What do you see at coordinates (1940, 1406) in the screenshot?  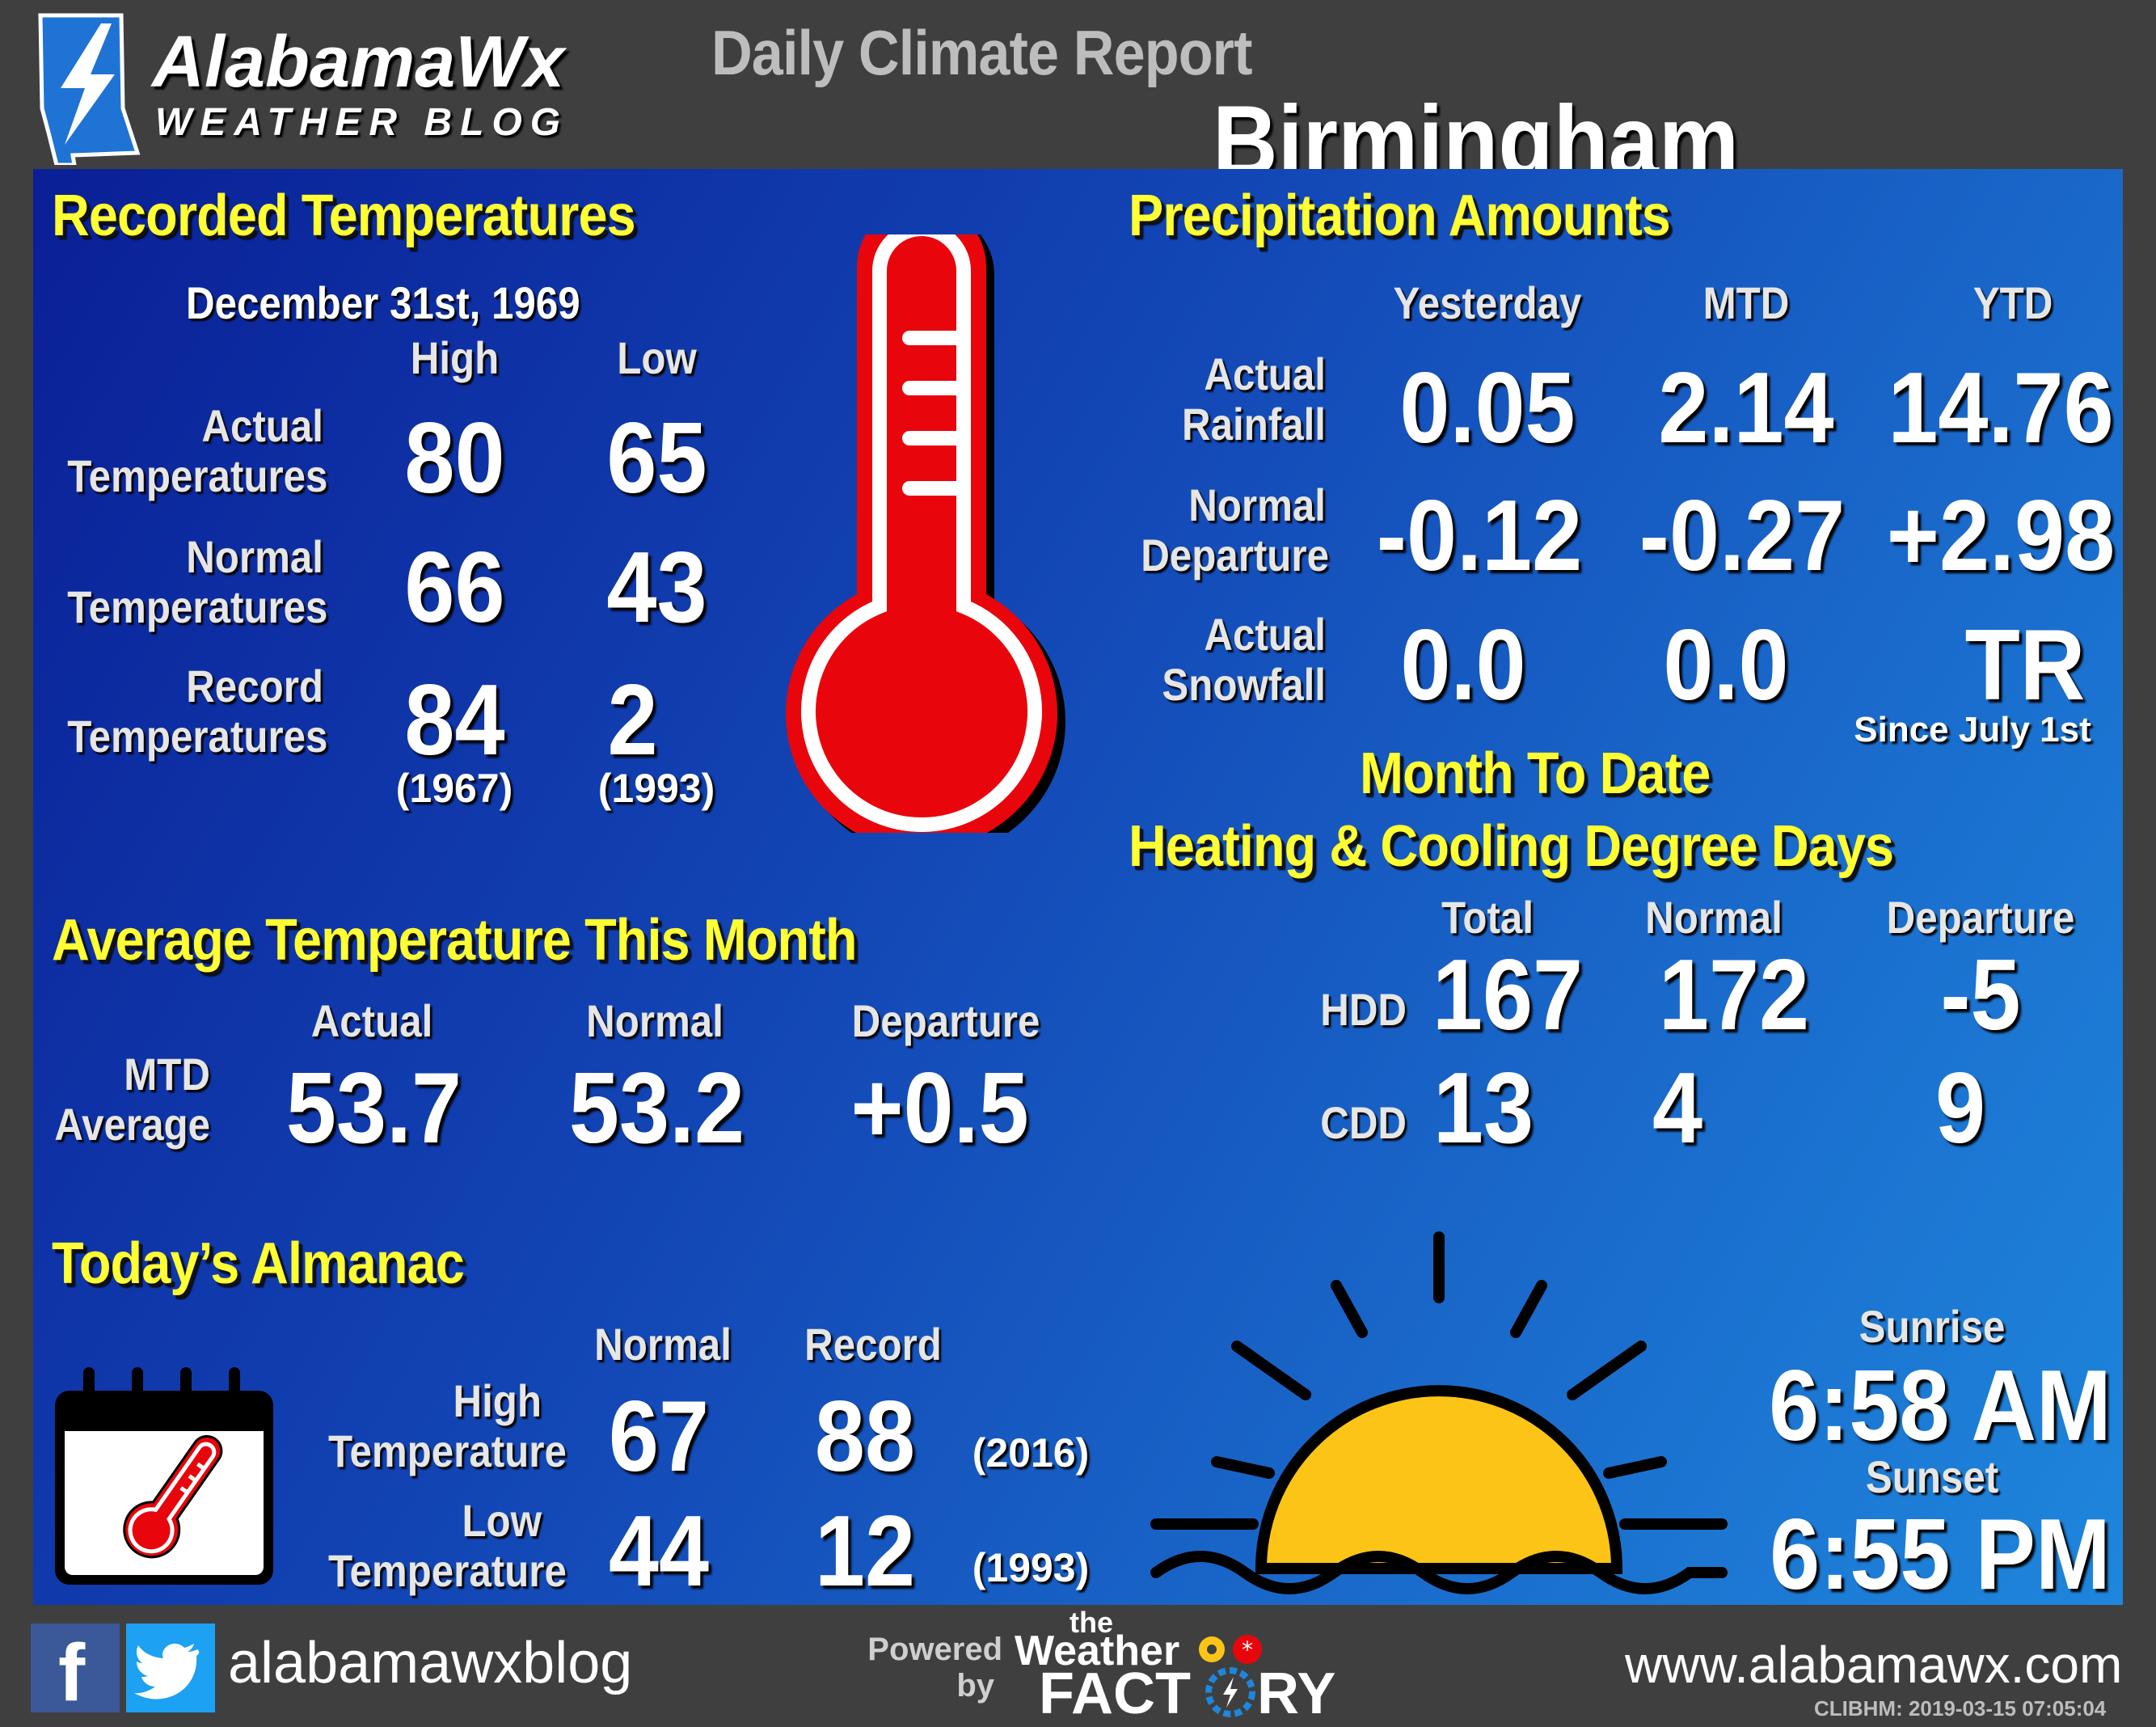 I see `sunrise-time: 6:58 AM` at bounding box center [1940, 1406].